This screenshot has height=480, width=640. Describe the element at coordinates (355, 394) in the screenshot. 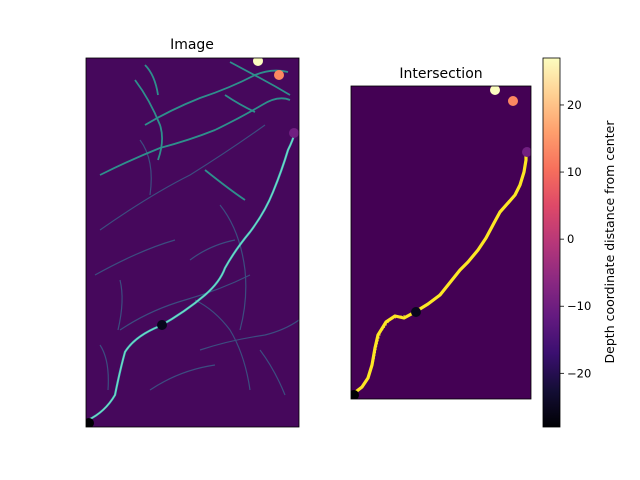

I see `intersection-marker-path-start` at that location.